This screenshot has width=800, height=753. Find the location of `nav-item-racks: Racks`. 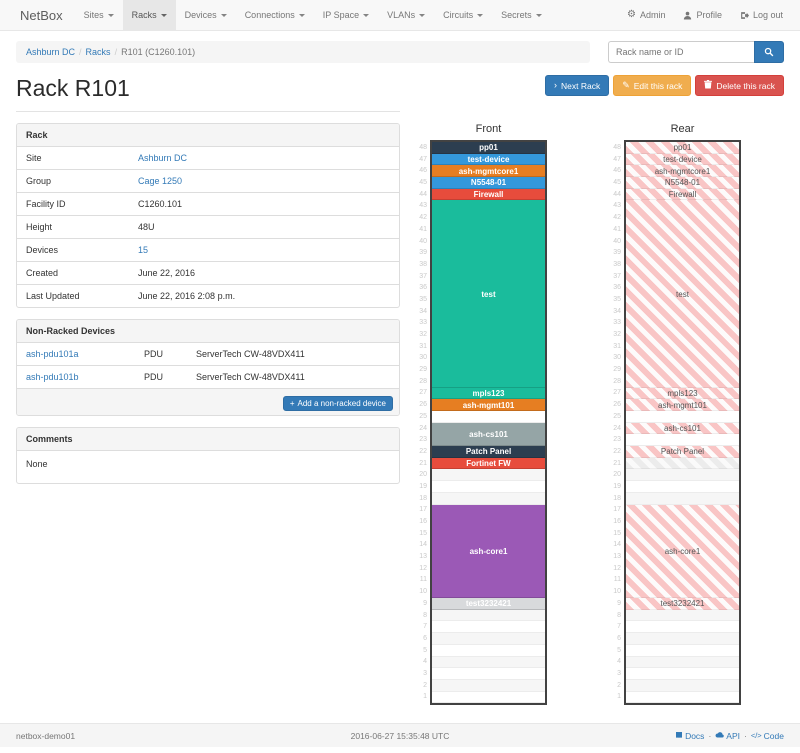

nav-item-racks: Racks is located at coordinates (149, 15).